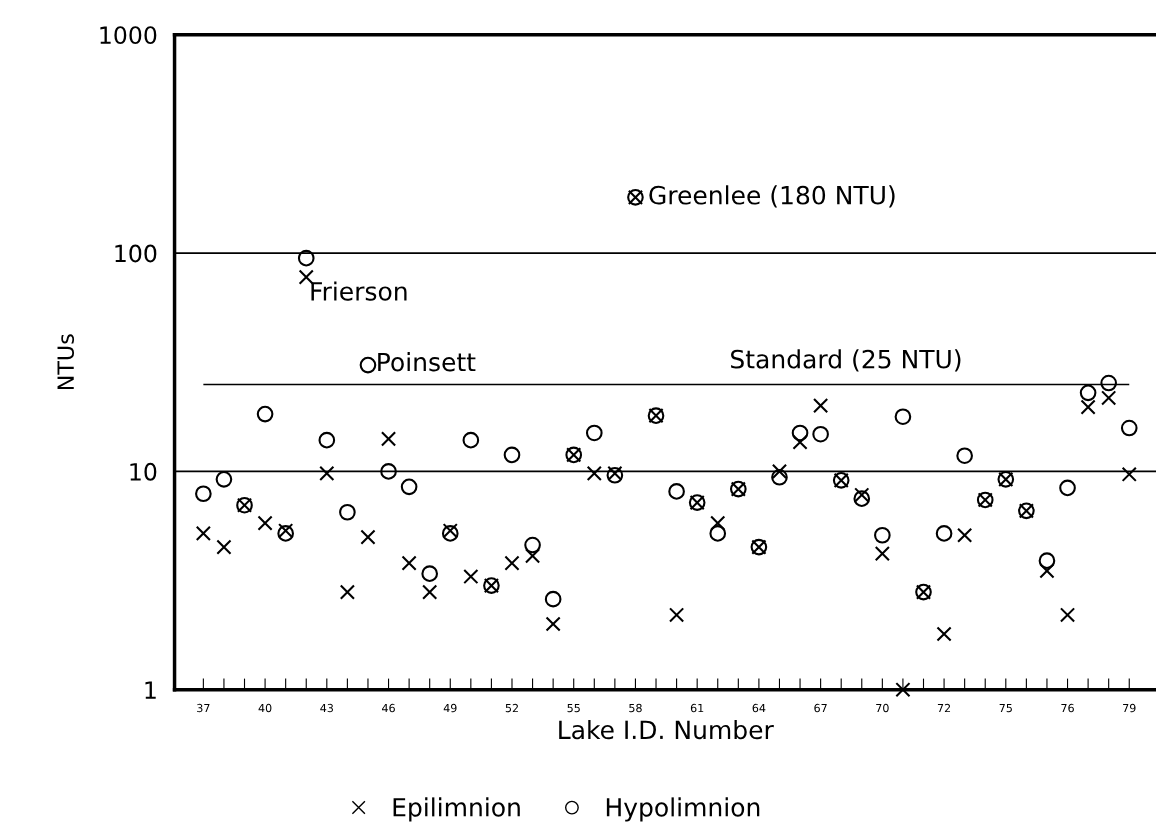  Describe the element at coordinates (150, 690) in the screenshot. I see `y-tick-label: 1` at that location.